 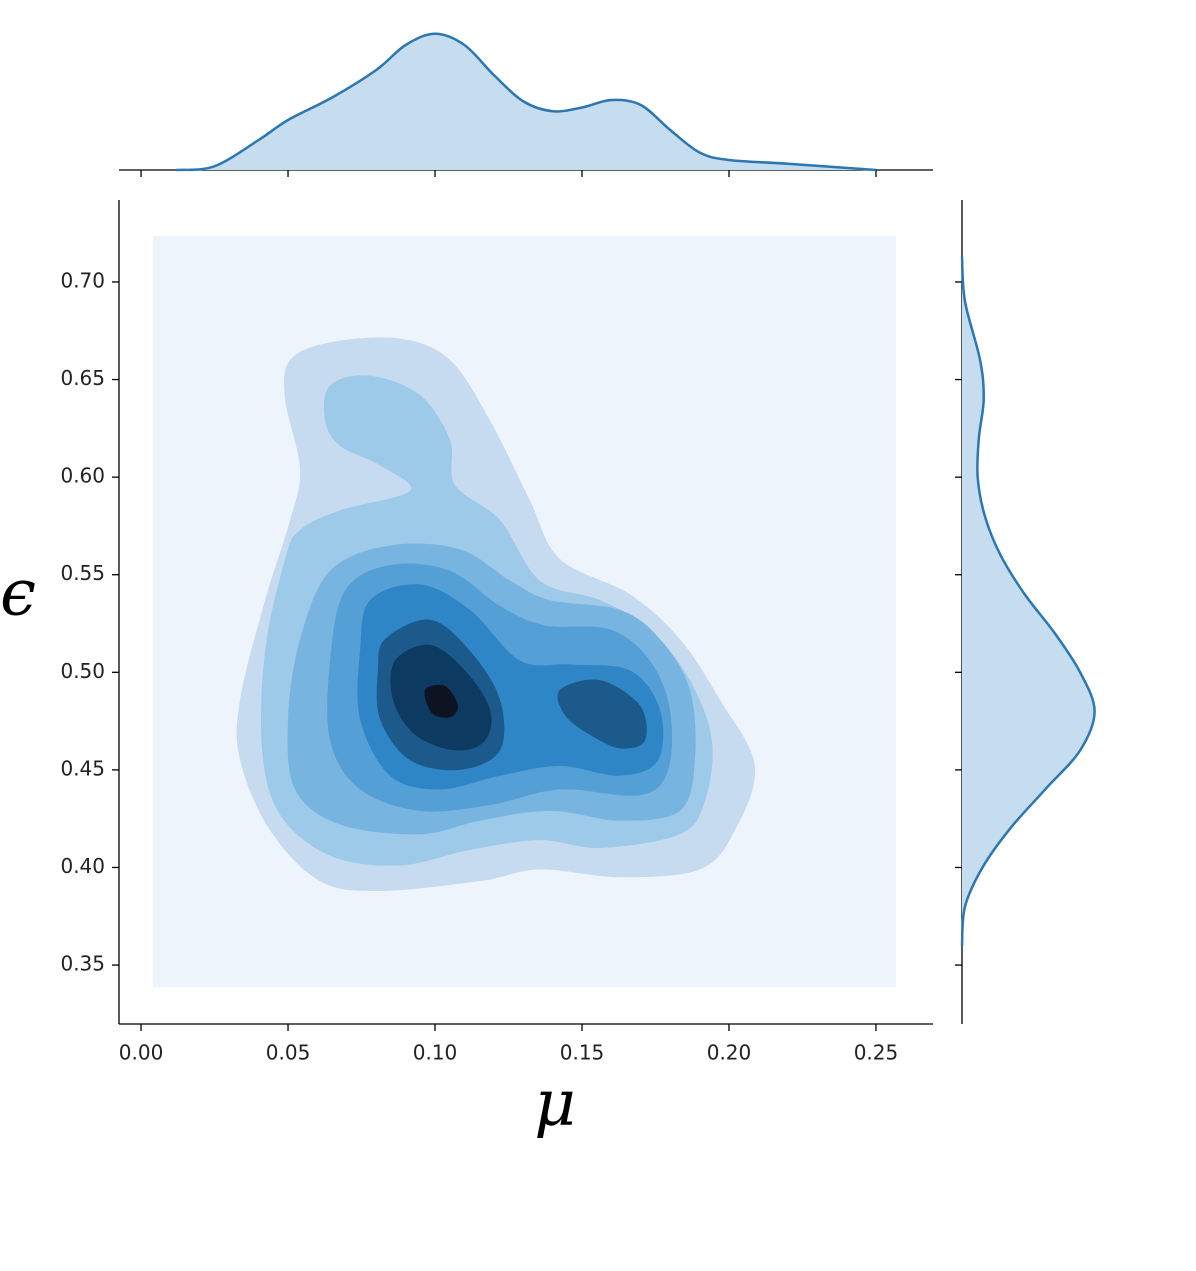 What do you see at coordinates (82, 964) in the screenshot?
I see `y-tick-label: 0.35` at bounding box center [82, 964].